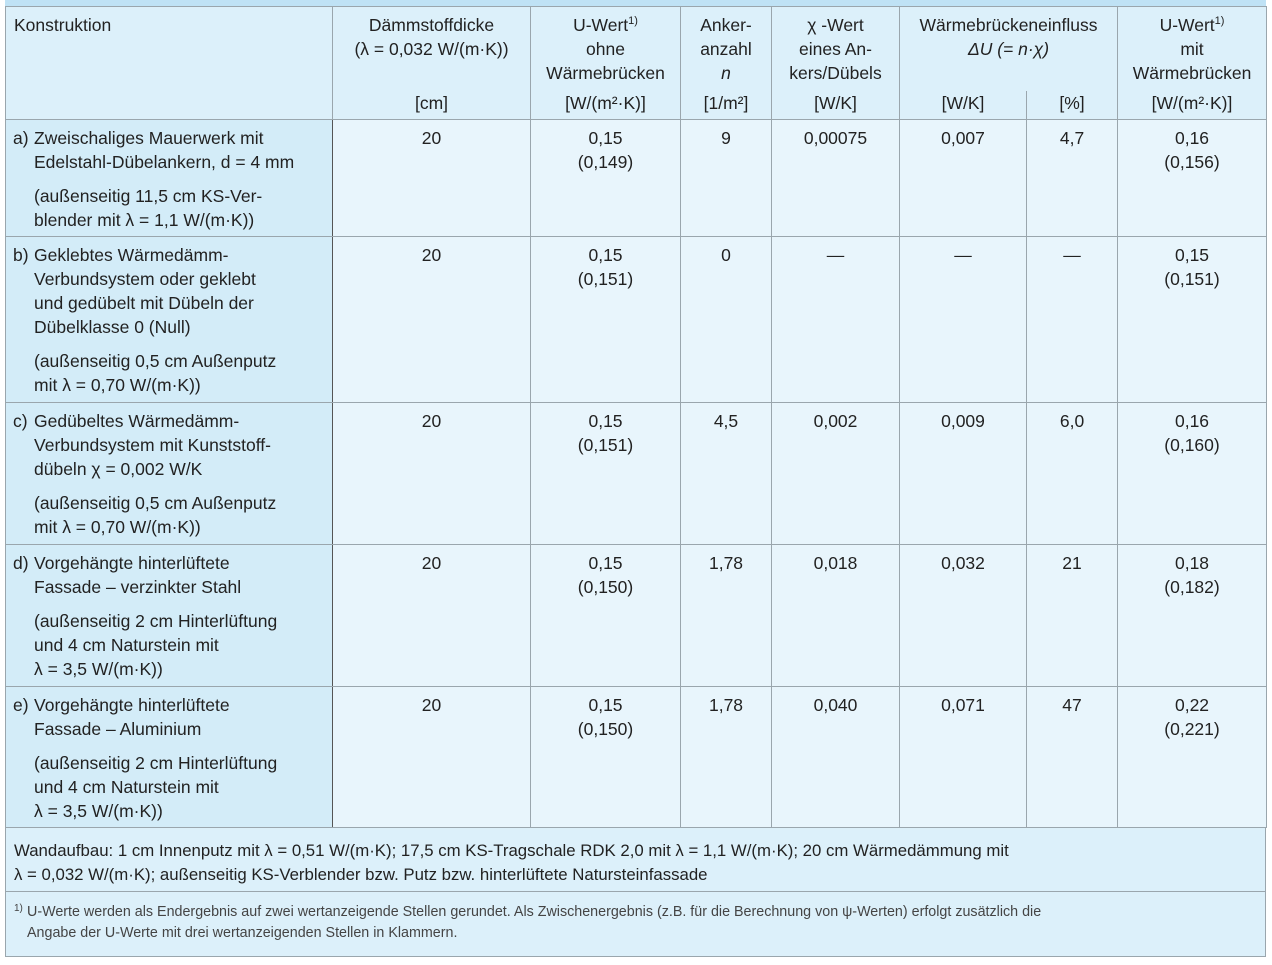  I want to click on construction-line: Gedübeltes Wärmedämm-, so click(137, 421).